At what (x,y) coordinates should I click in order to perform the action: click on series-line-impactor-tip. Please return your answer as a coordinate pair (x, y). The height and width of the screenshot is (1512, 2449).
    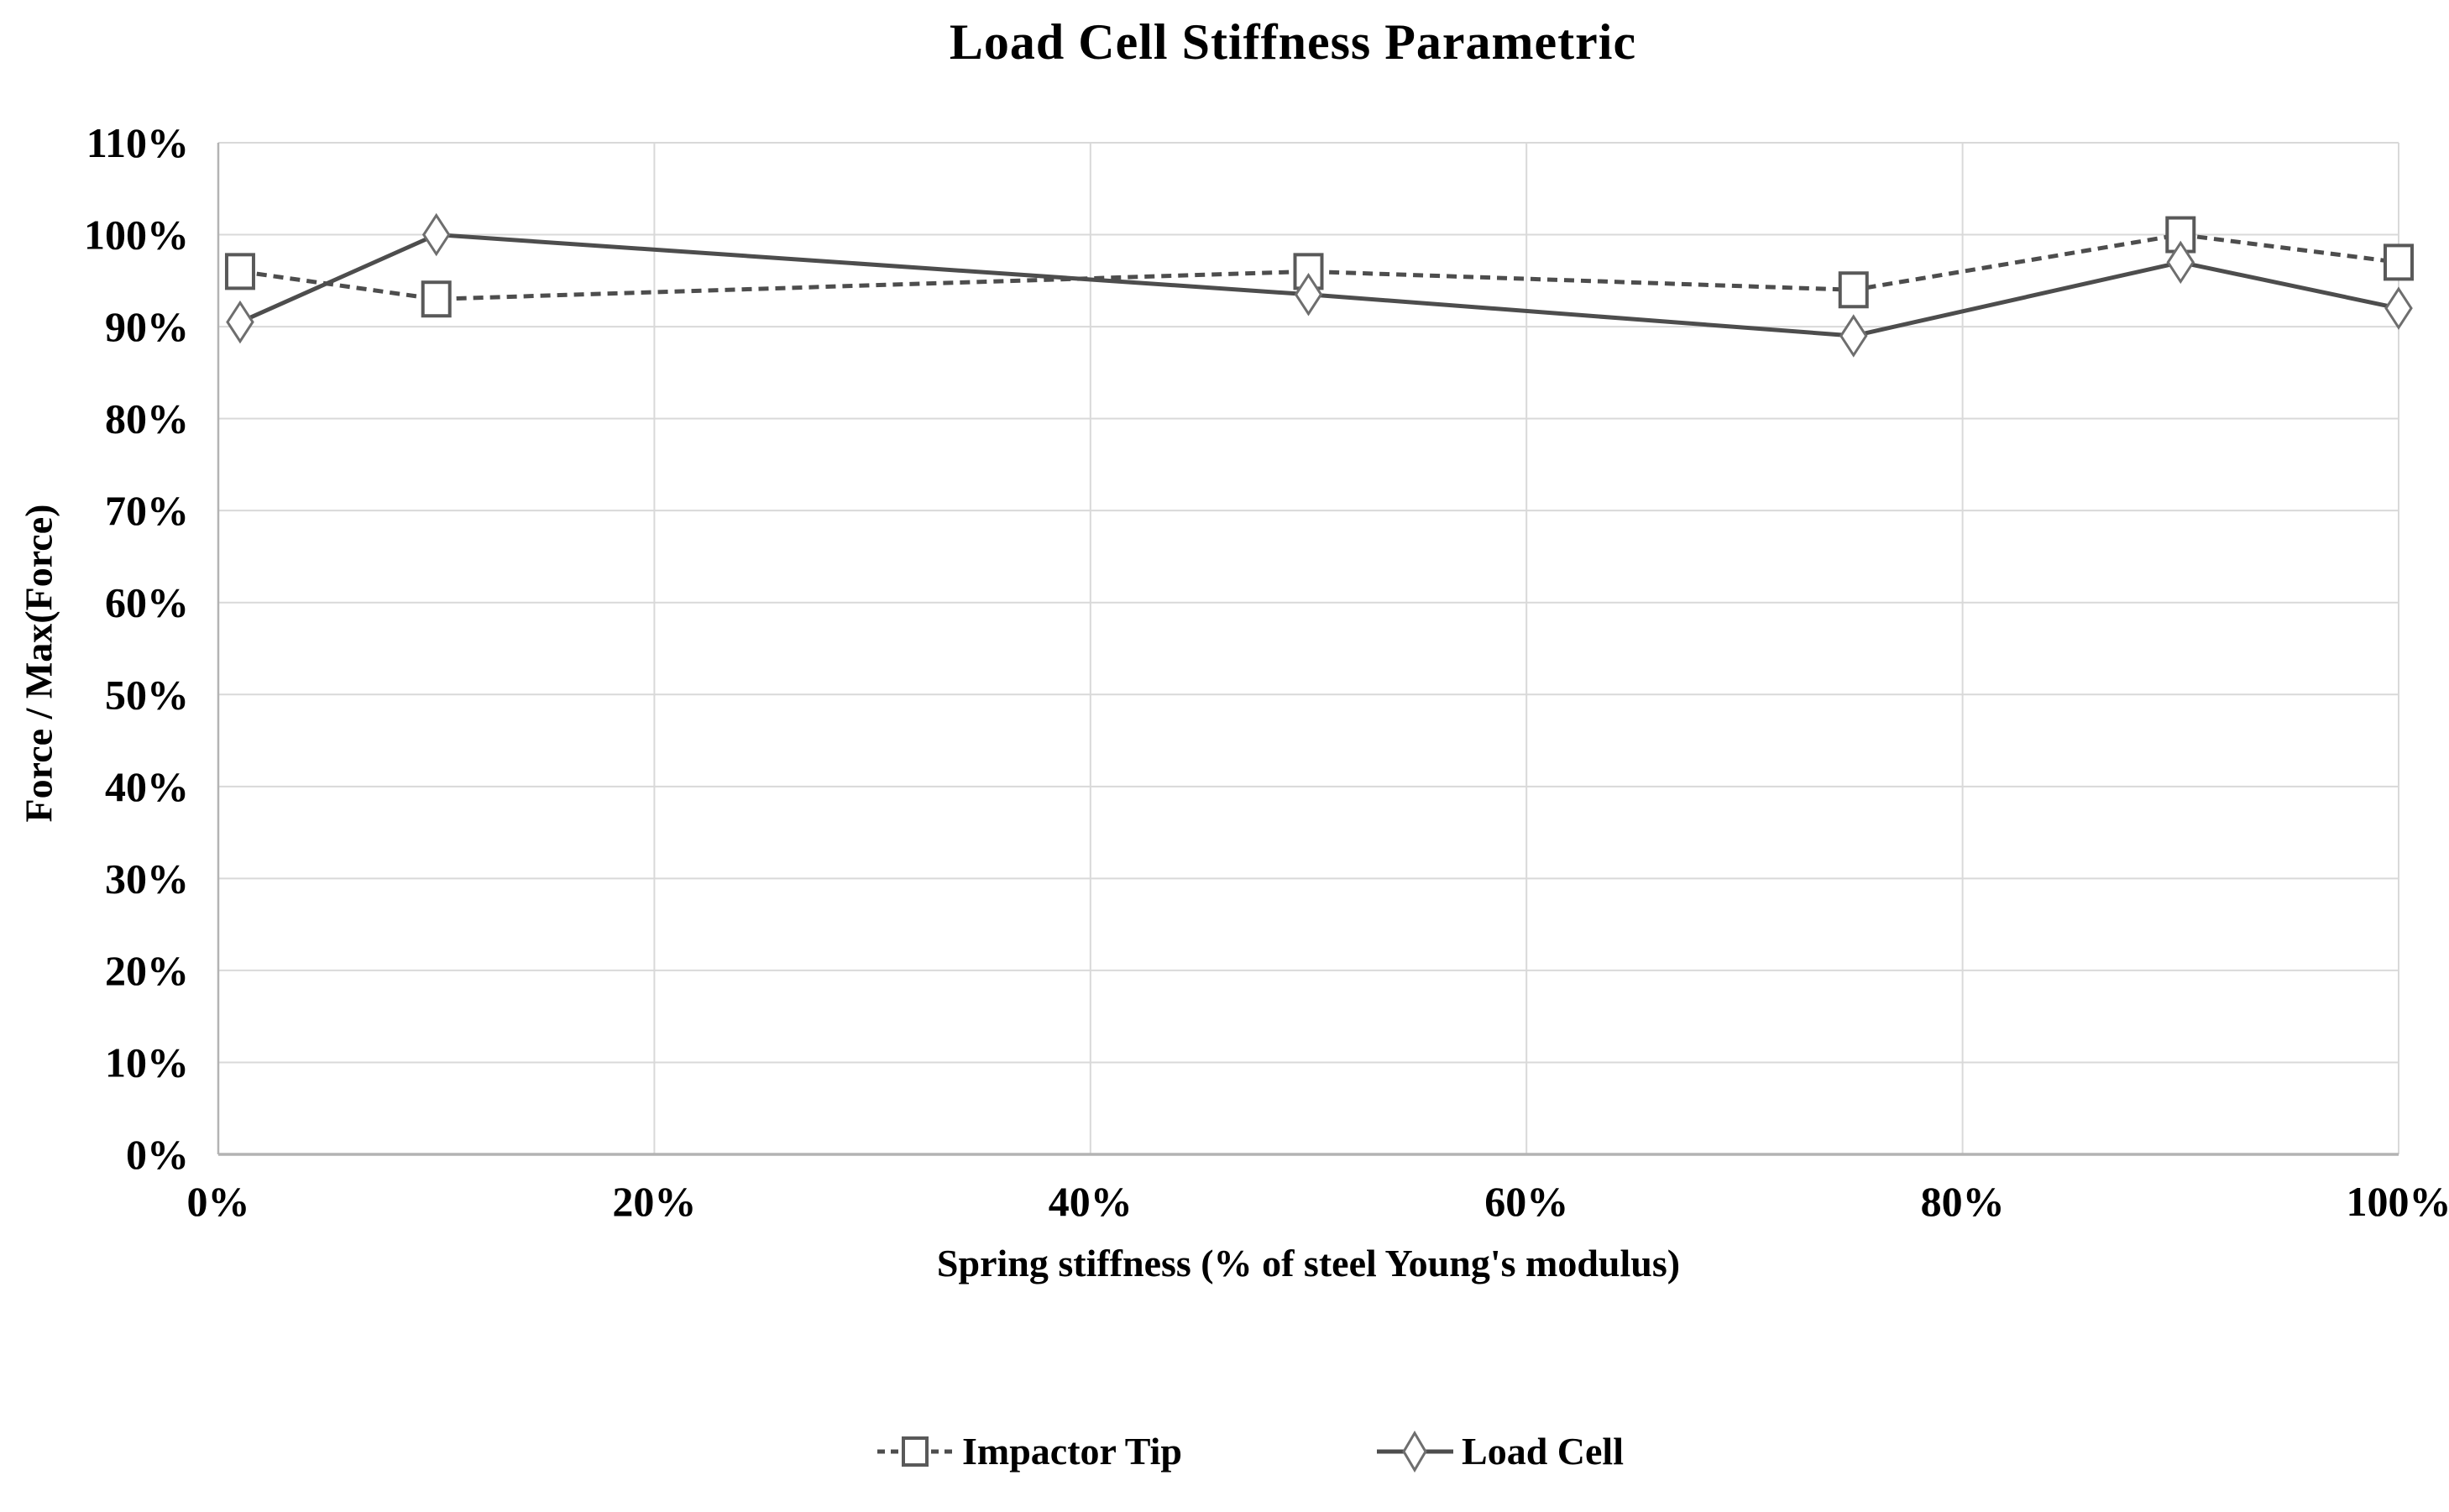
    Looking at the image, I should click on (1319, 267).